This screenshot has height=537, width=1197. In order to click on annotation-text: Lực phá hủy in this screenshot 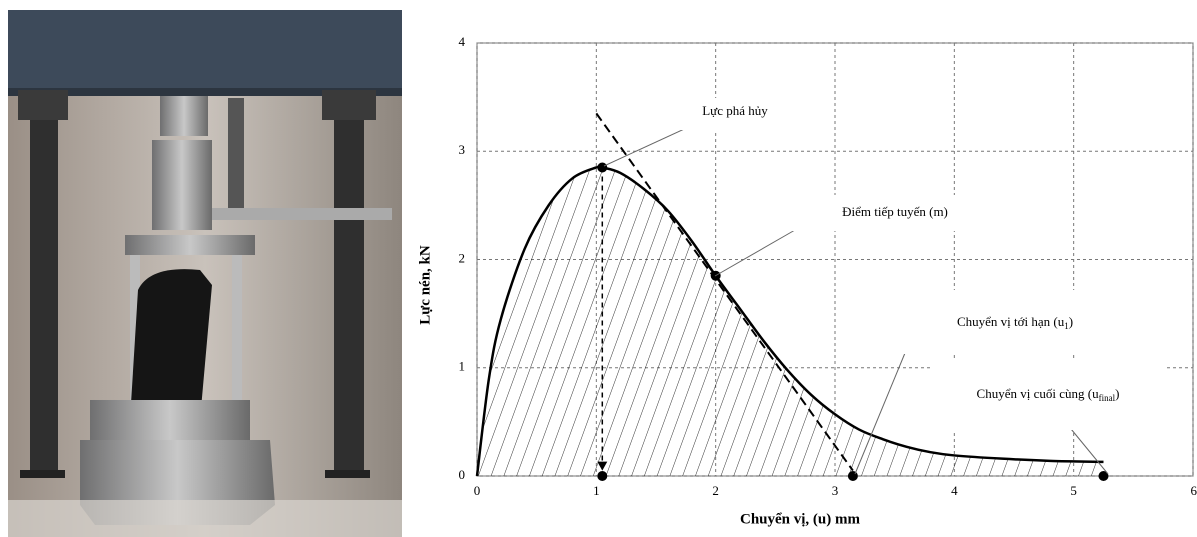, I will do `click(735, 110)`.